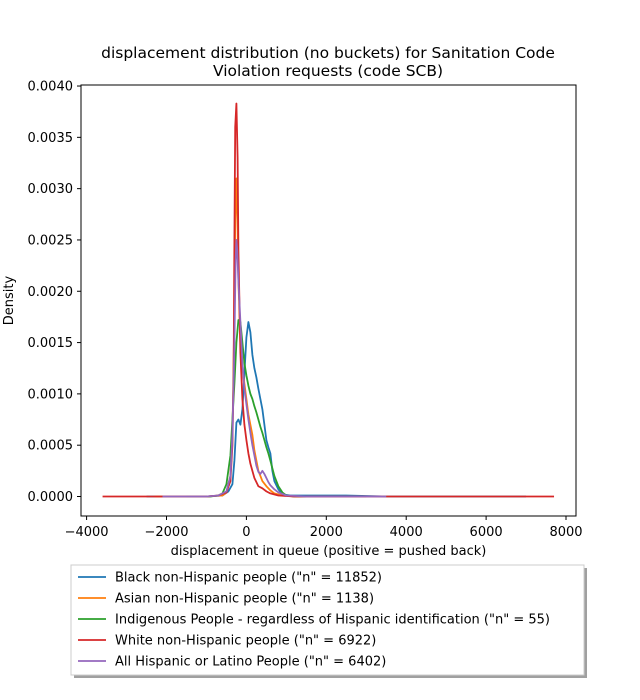 This screenshot has height=700, width=640. I want to click on y-tick-label: 0.0020, so click(51, 292).